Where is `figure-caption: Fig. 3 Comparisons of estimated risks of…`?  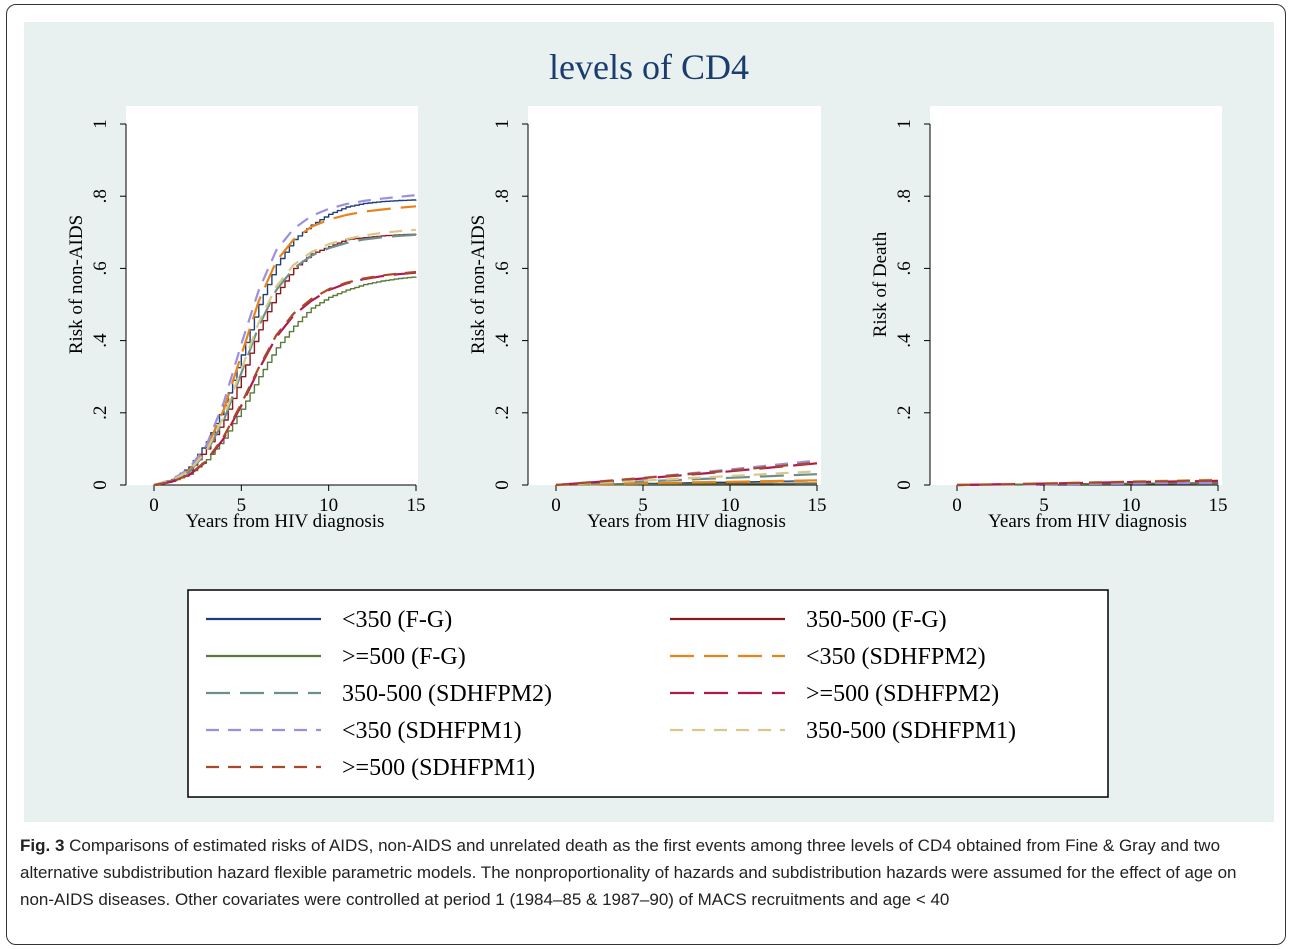 figure-caption: Fig. 3 Comparisons of estimated risks of… is located at coordinates (645, 872).